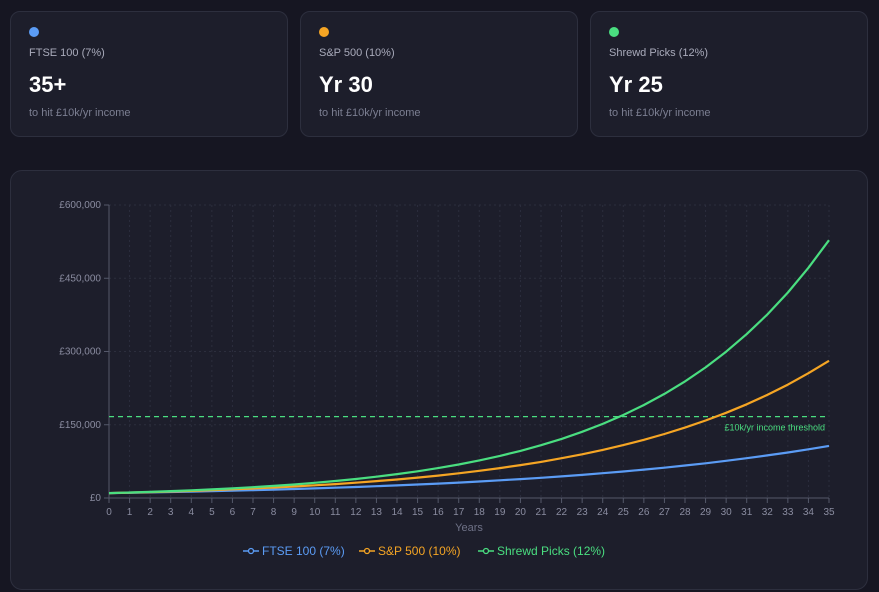 This screenshot has height=592, width=879. What do you see at coordinates (48, 84) in the screenshot?
I see `card-value: 35+` at bounding box center [48, 84].